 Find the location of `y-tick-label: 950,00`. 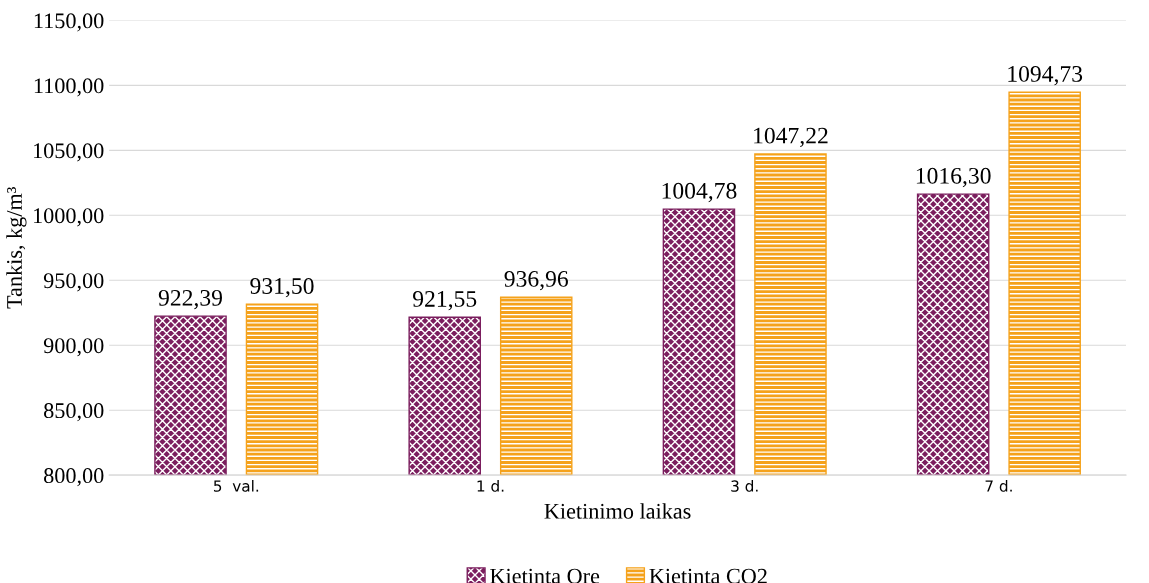

y-tick-label: 950,00 is located at coordinates (73, 282).